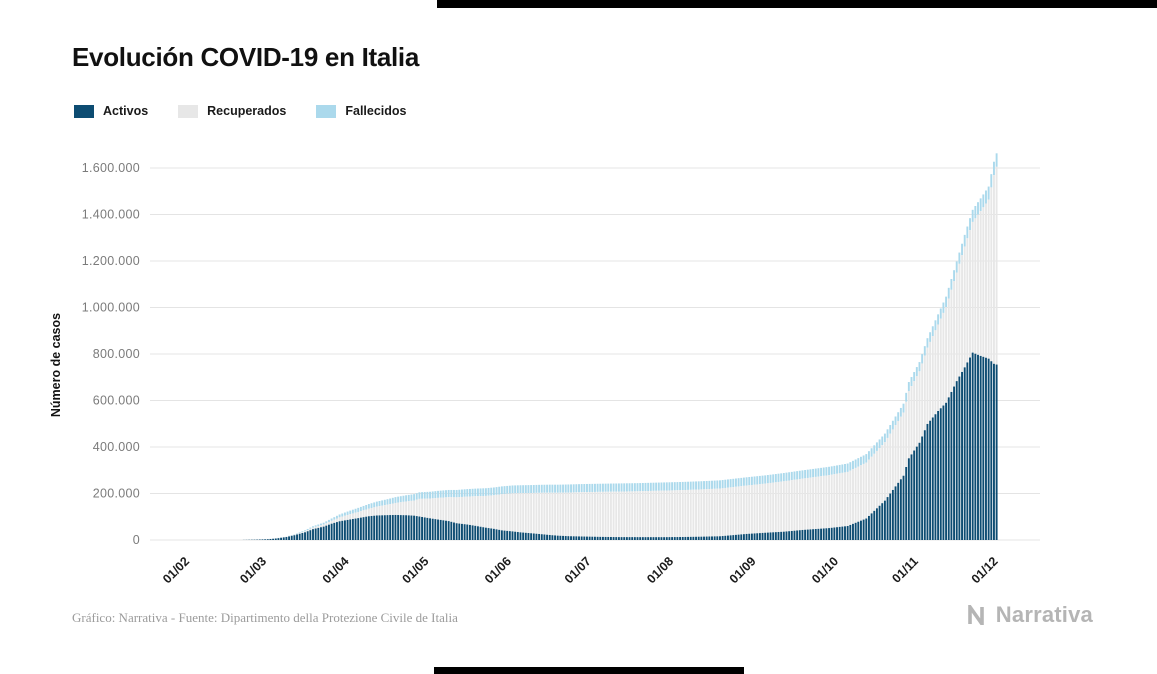  I want to click on svg-text: 1.600.000, so click(111, 168).